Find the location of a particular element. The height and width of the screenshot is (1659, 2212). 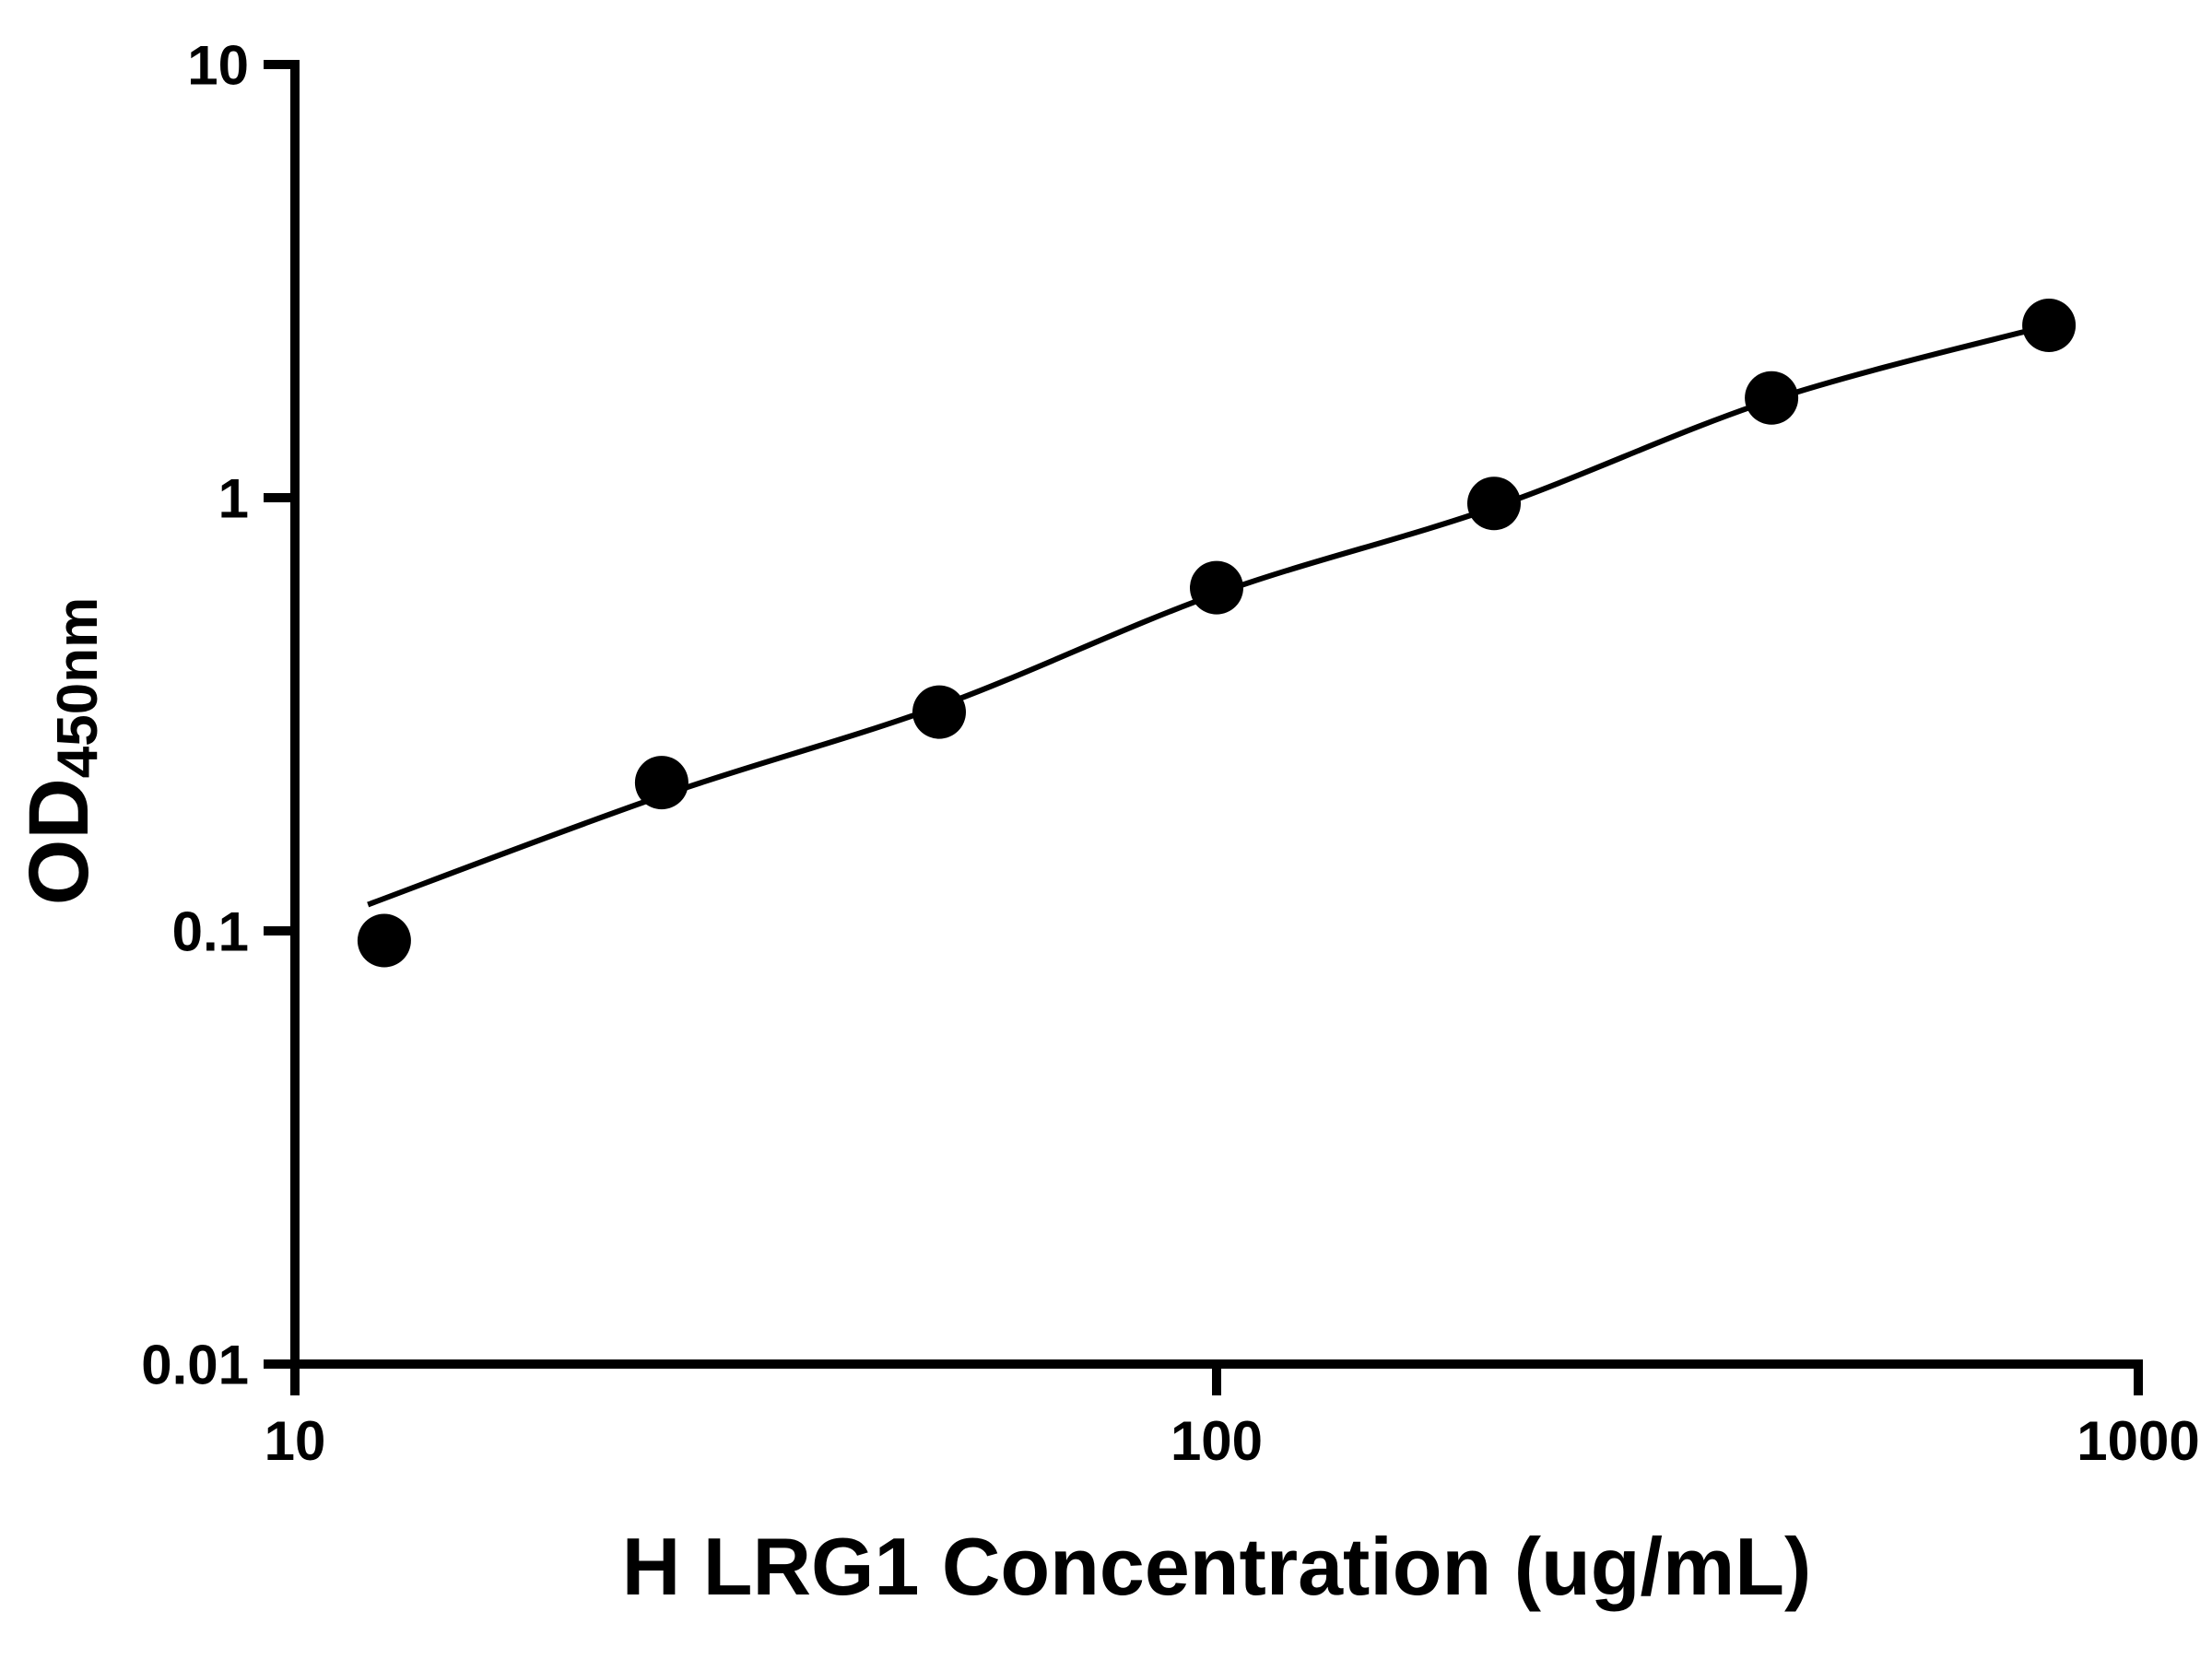

y-tick-label: 0.01 is located at coordinates (195, 1365).